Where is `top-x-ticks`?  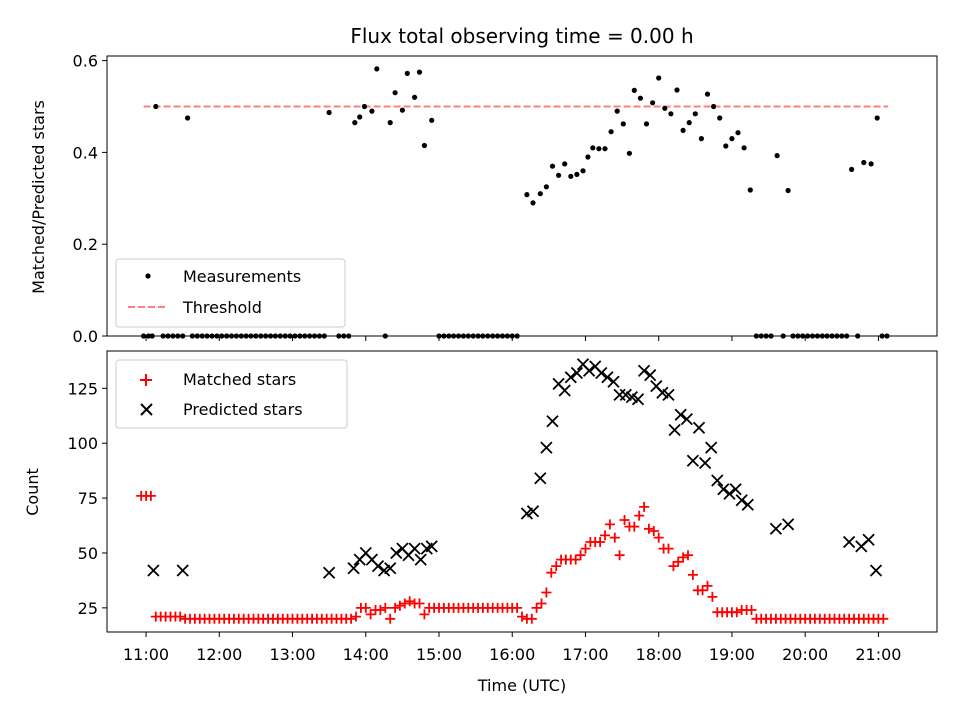
top-x-ticks is located at coordinates (512, 338).